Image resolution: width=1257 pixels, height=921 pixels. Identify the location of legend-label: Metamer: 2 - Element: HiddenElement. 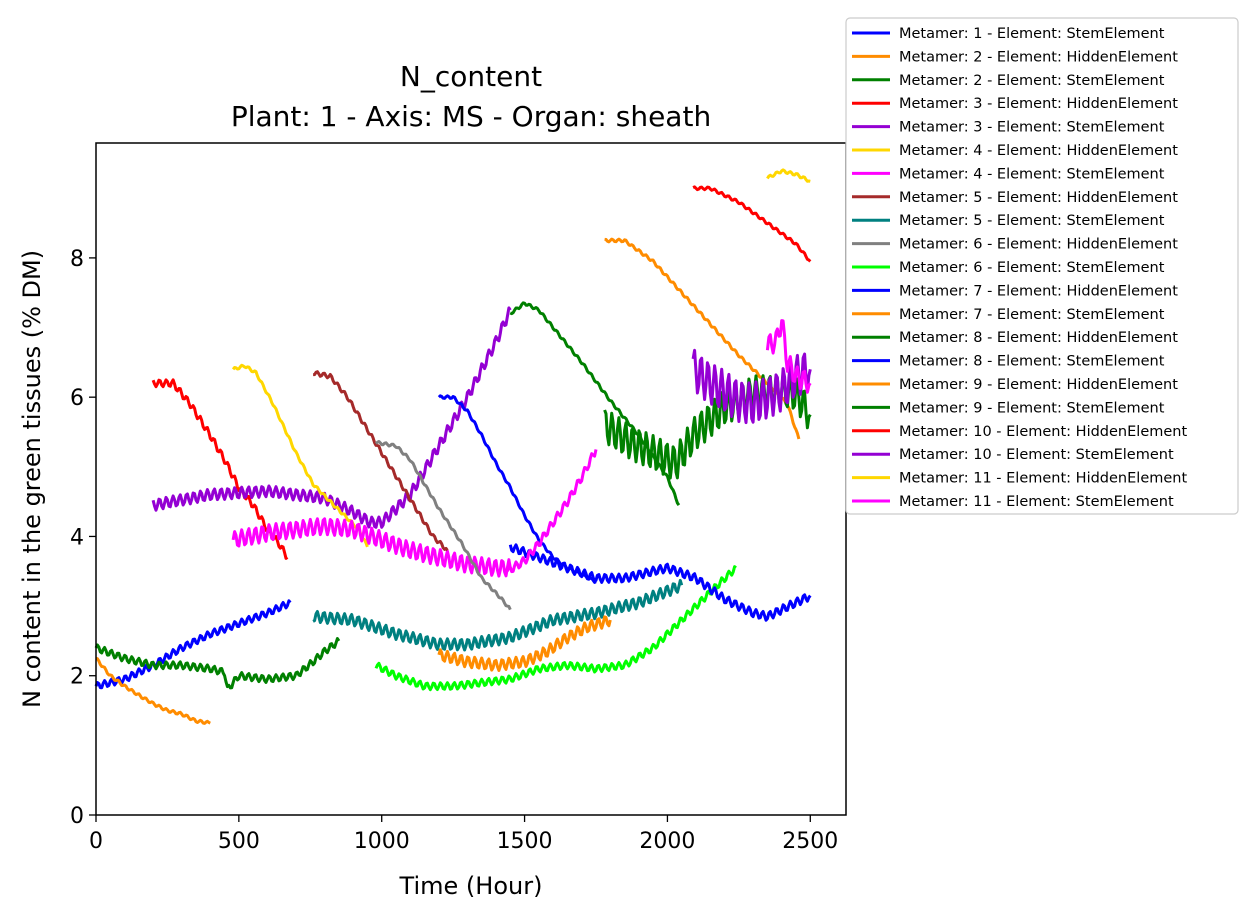
(1038, 57).